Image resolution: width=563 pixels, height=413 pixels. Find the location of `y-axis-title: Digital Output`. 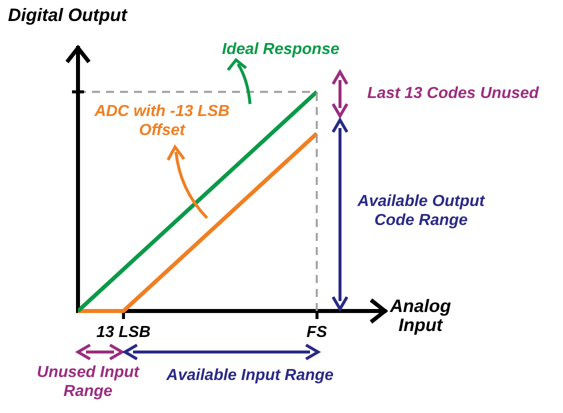

y-axis-title: Digital Output is located at coordinates (67, 15).